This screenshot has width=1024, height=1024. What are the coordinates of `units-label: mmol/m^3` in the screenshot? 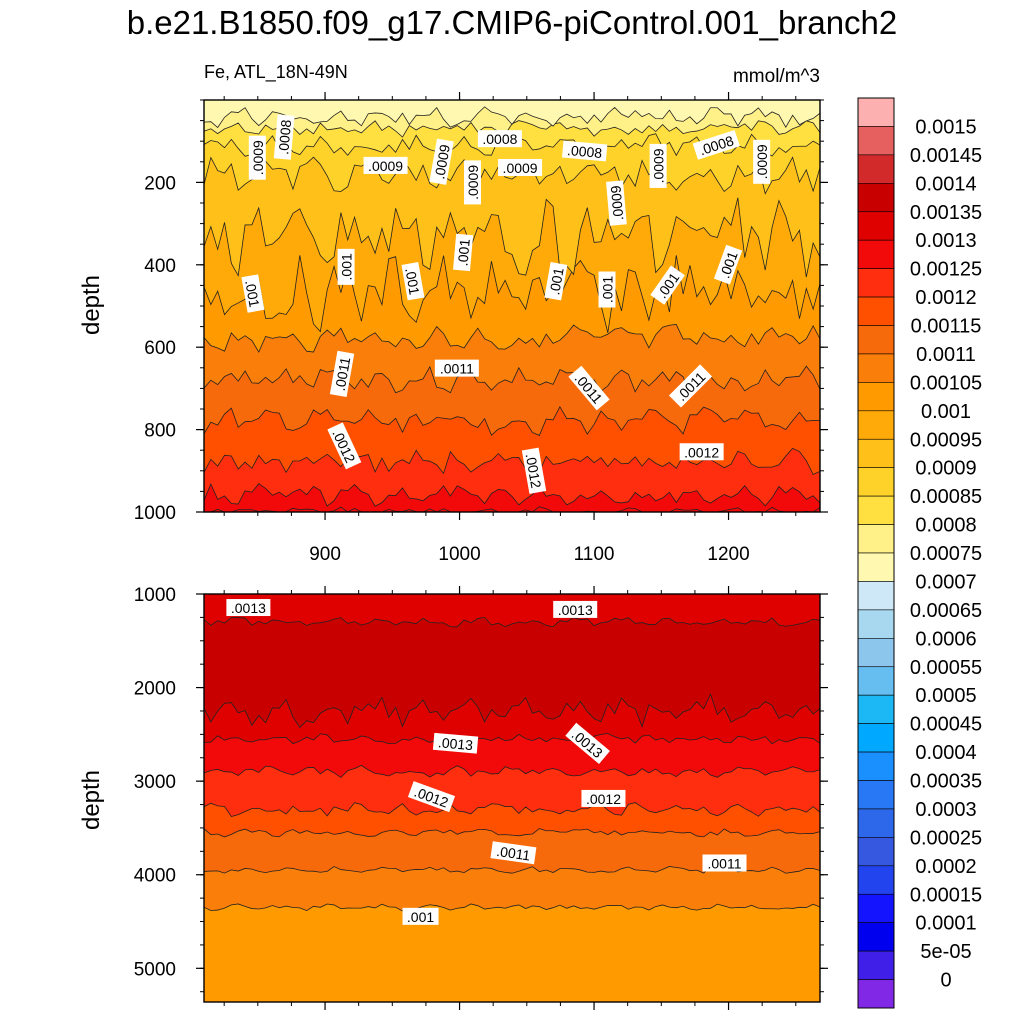 It's located at (776, 76).